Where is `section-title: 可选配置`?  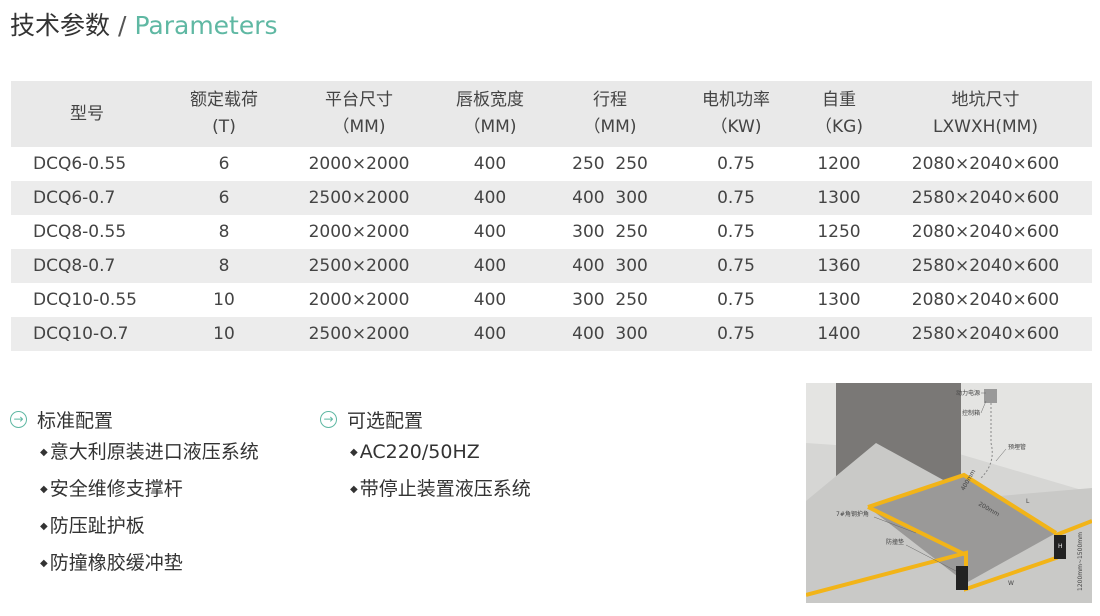 section-title: 可选配置 is located at coordinates (385, 420).